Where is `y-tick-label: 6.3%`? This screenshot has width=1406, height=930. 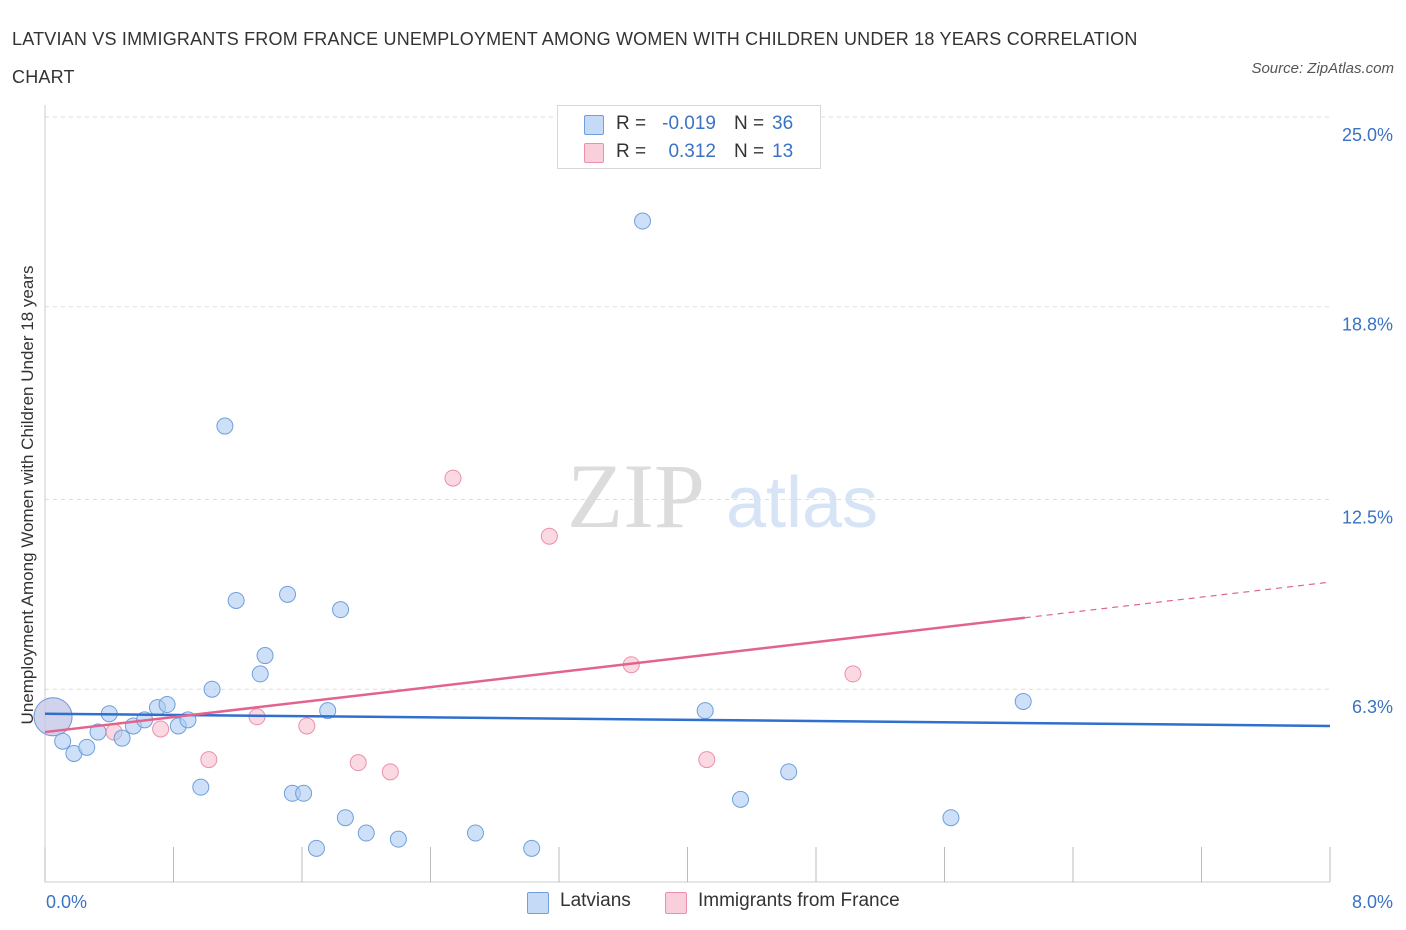
y-tick-label: 6.3% is located at coordinates (1372, 707).